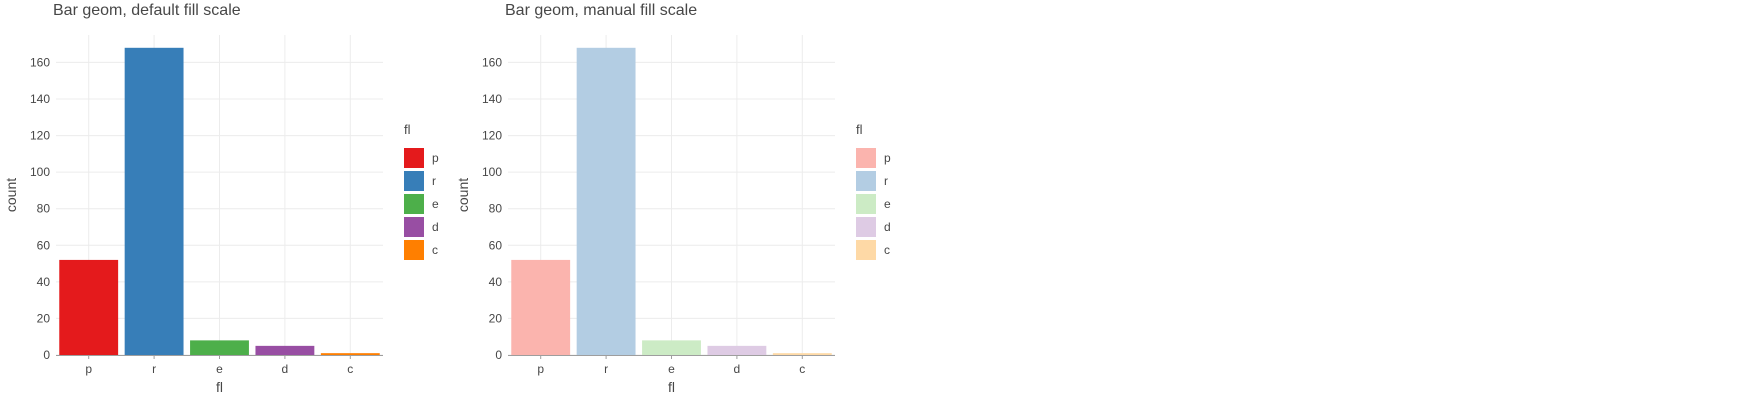 This screenshot has width=1744, height=400. What do you see at coordinates (601, 10) in the screenshot?
I see `chart-title: Bar geom, manual fill scale` at bounding box center [601, 10].